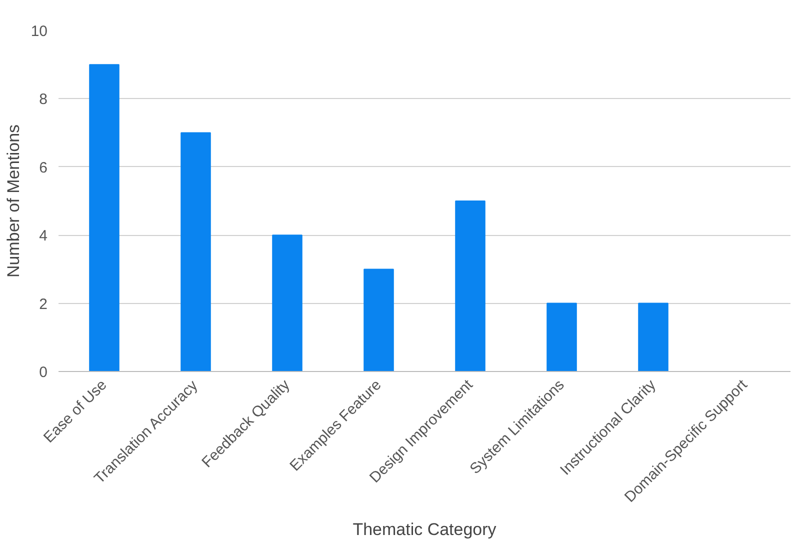 The image size is (800, 541). Describe the element at coordinates (43, 372) in the screenshot. I see `y-tick-label: 0` at that location.